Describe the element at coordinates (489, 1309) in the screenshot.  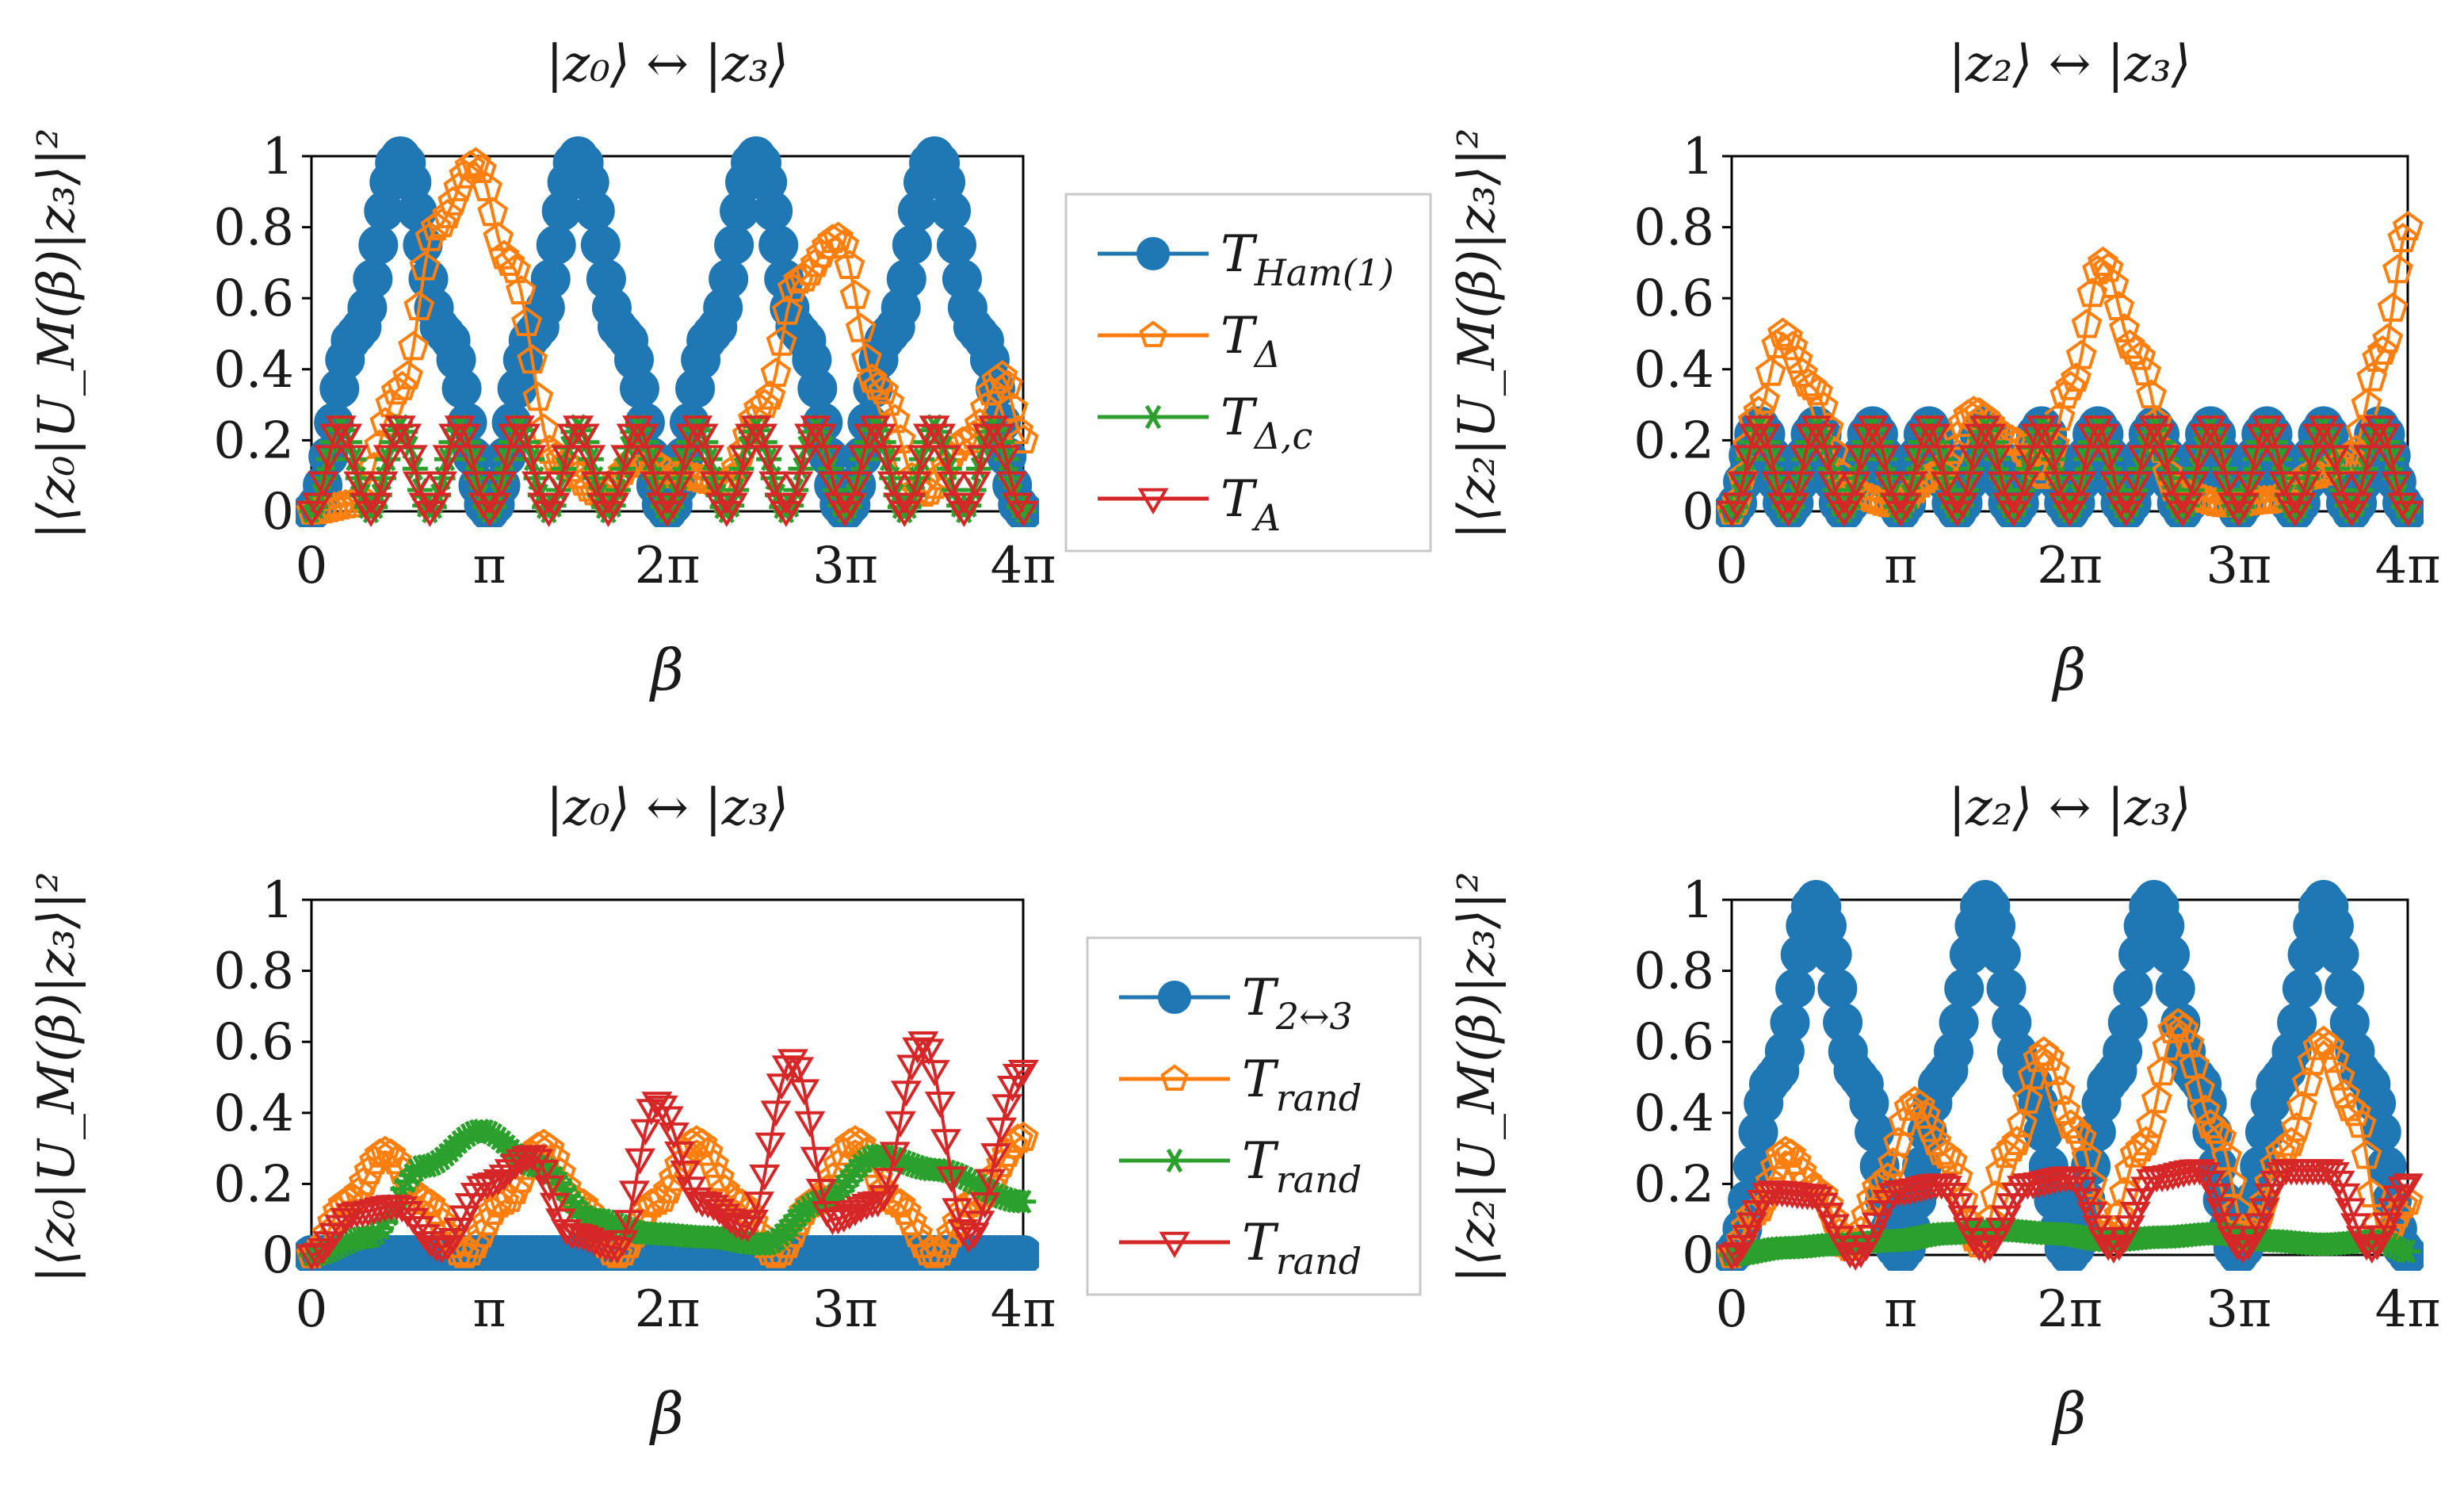
I see `x-tick-label: π` at that location.